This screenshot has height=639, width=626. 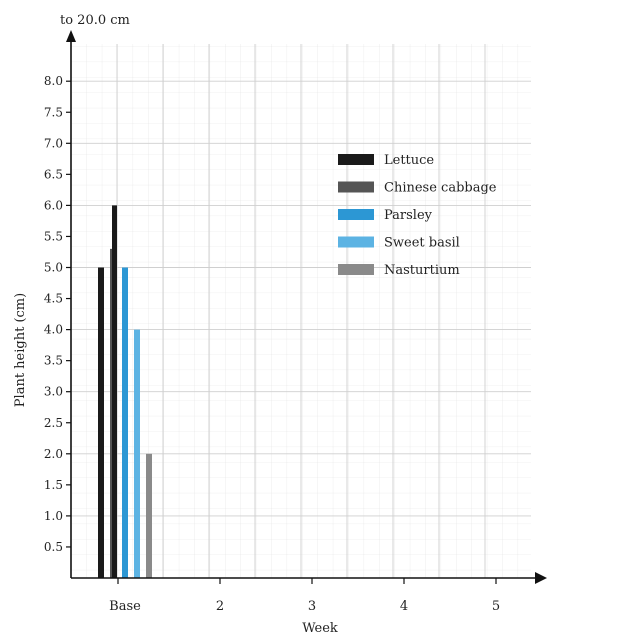 What do you see at coordinates (356, 242) in the screenshot?
I see `legend-swatch-sweet-basil` at bounding box center [356, 242].